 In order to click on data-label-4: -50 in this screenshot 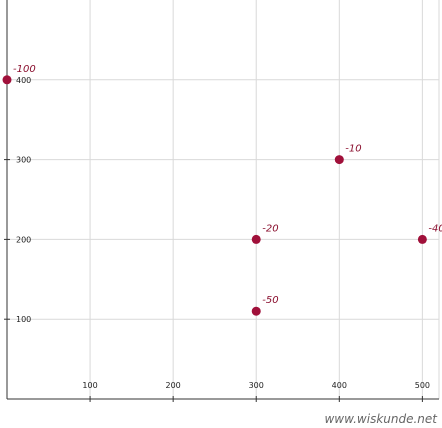, I will do `click(270, 300)`.